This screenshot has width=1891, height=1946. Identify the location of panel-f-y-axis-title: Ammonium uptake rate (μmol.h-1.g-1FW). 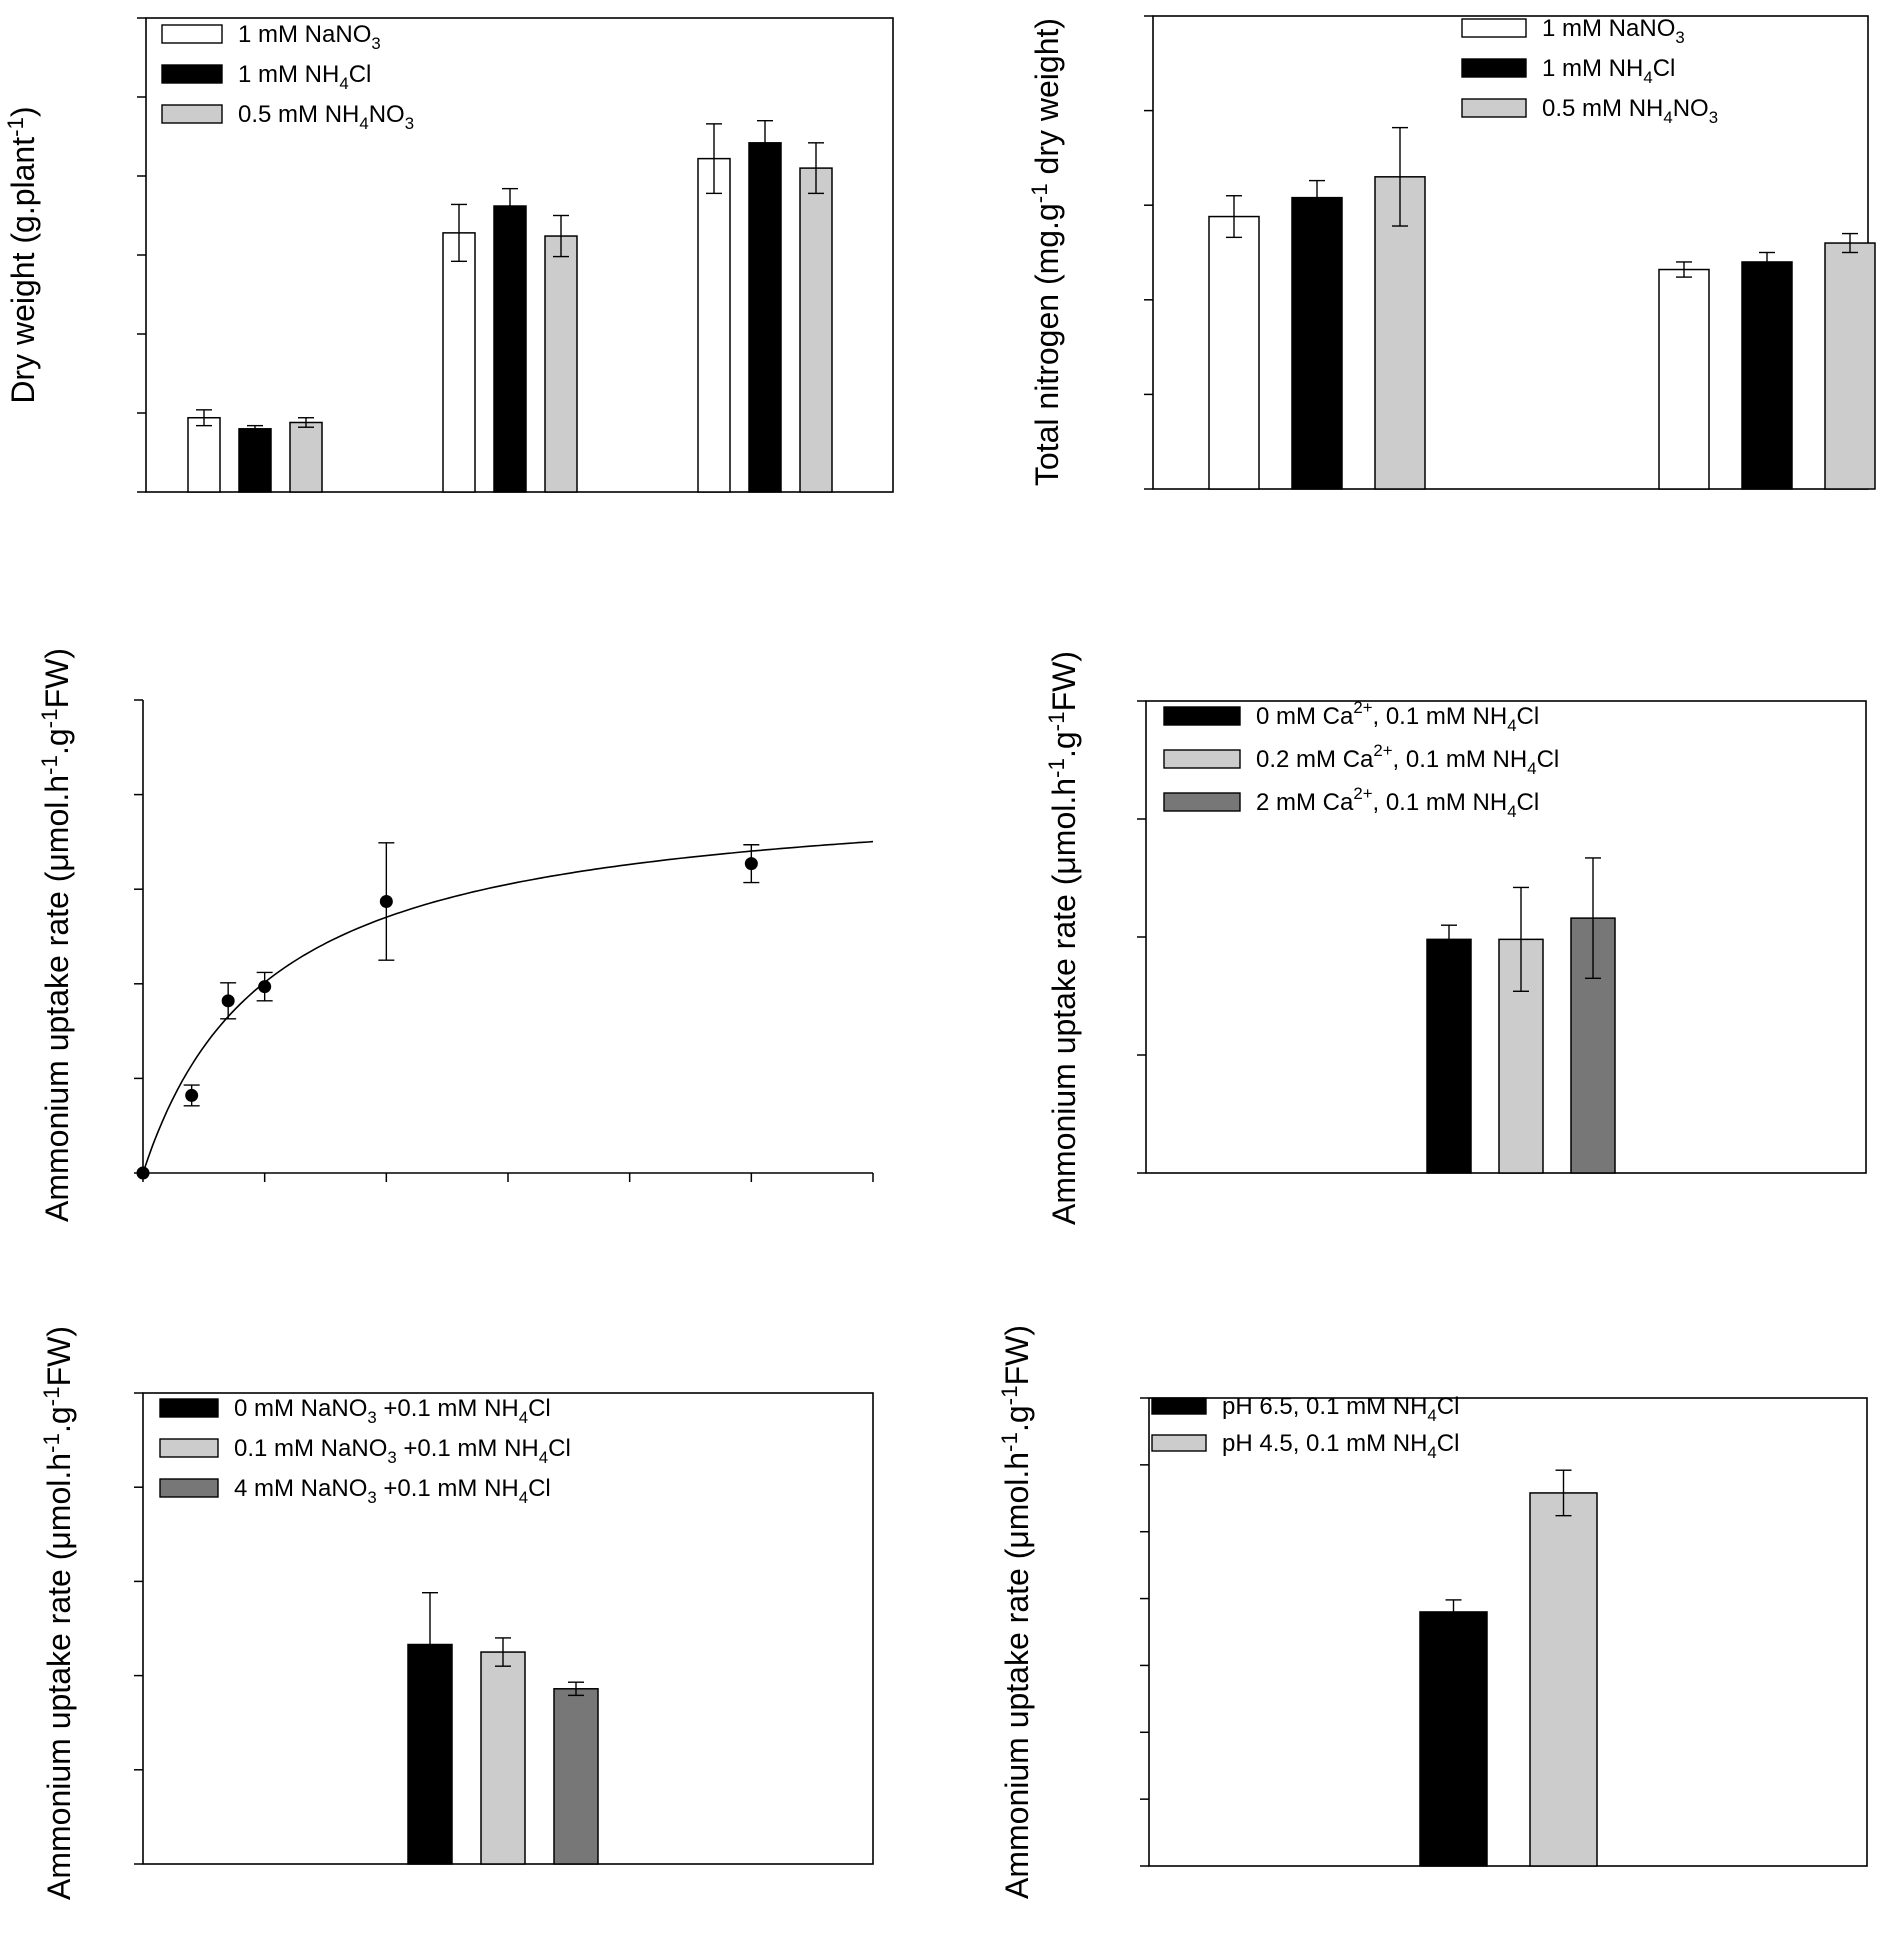
(1016, 1612).